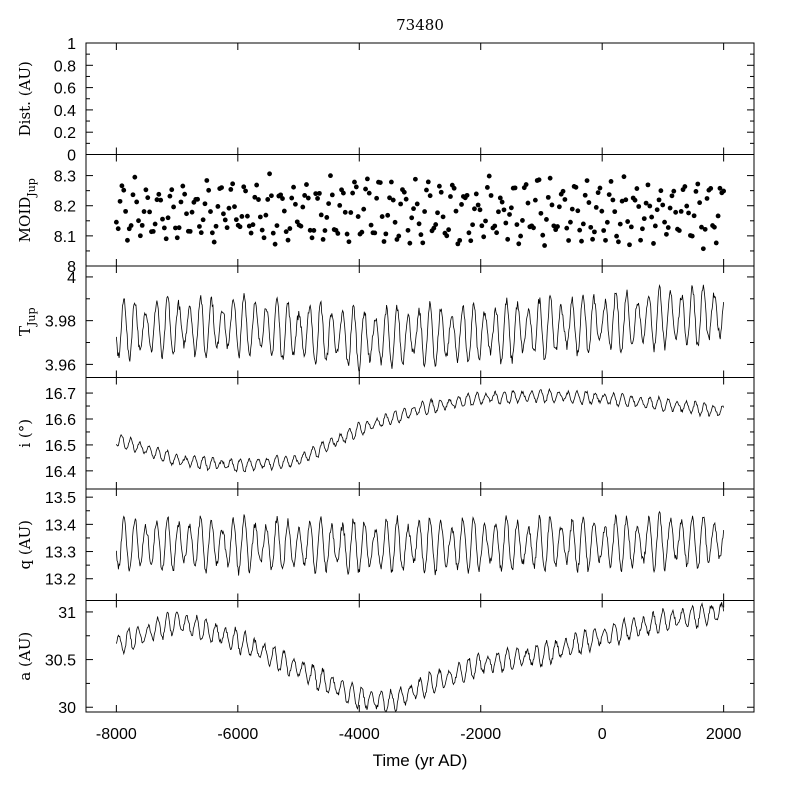 The image size is (797, 797). Describe the element at coordinates (60, 394) in the screenshot. I see `y-tick-label-incl: 16.7` at that location.